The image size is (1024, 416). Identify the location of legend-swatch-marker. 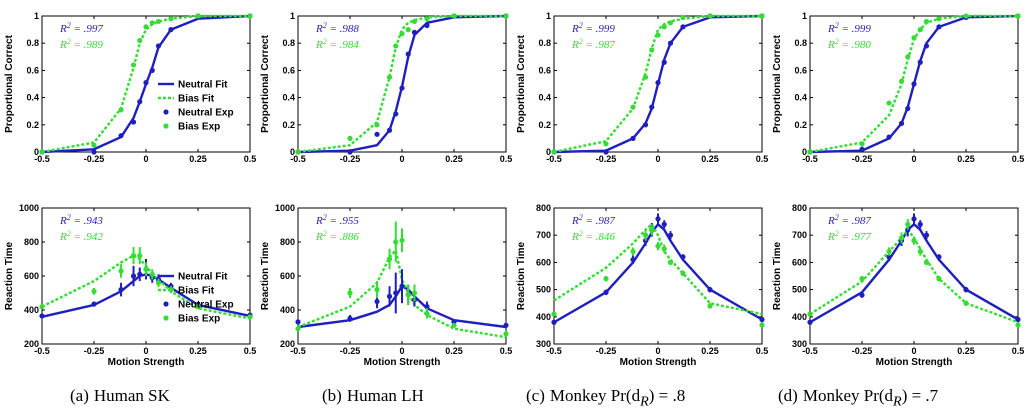
(166, 318).